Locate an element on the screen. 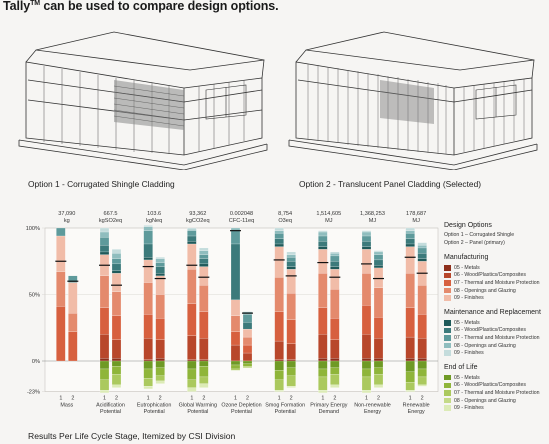  legend-label: 08 - Openings and Glazing is located at coordinates (485, 345).